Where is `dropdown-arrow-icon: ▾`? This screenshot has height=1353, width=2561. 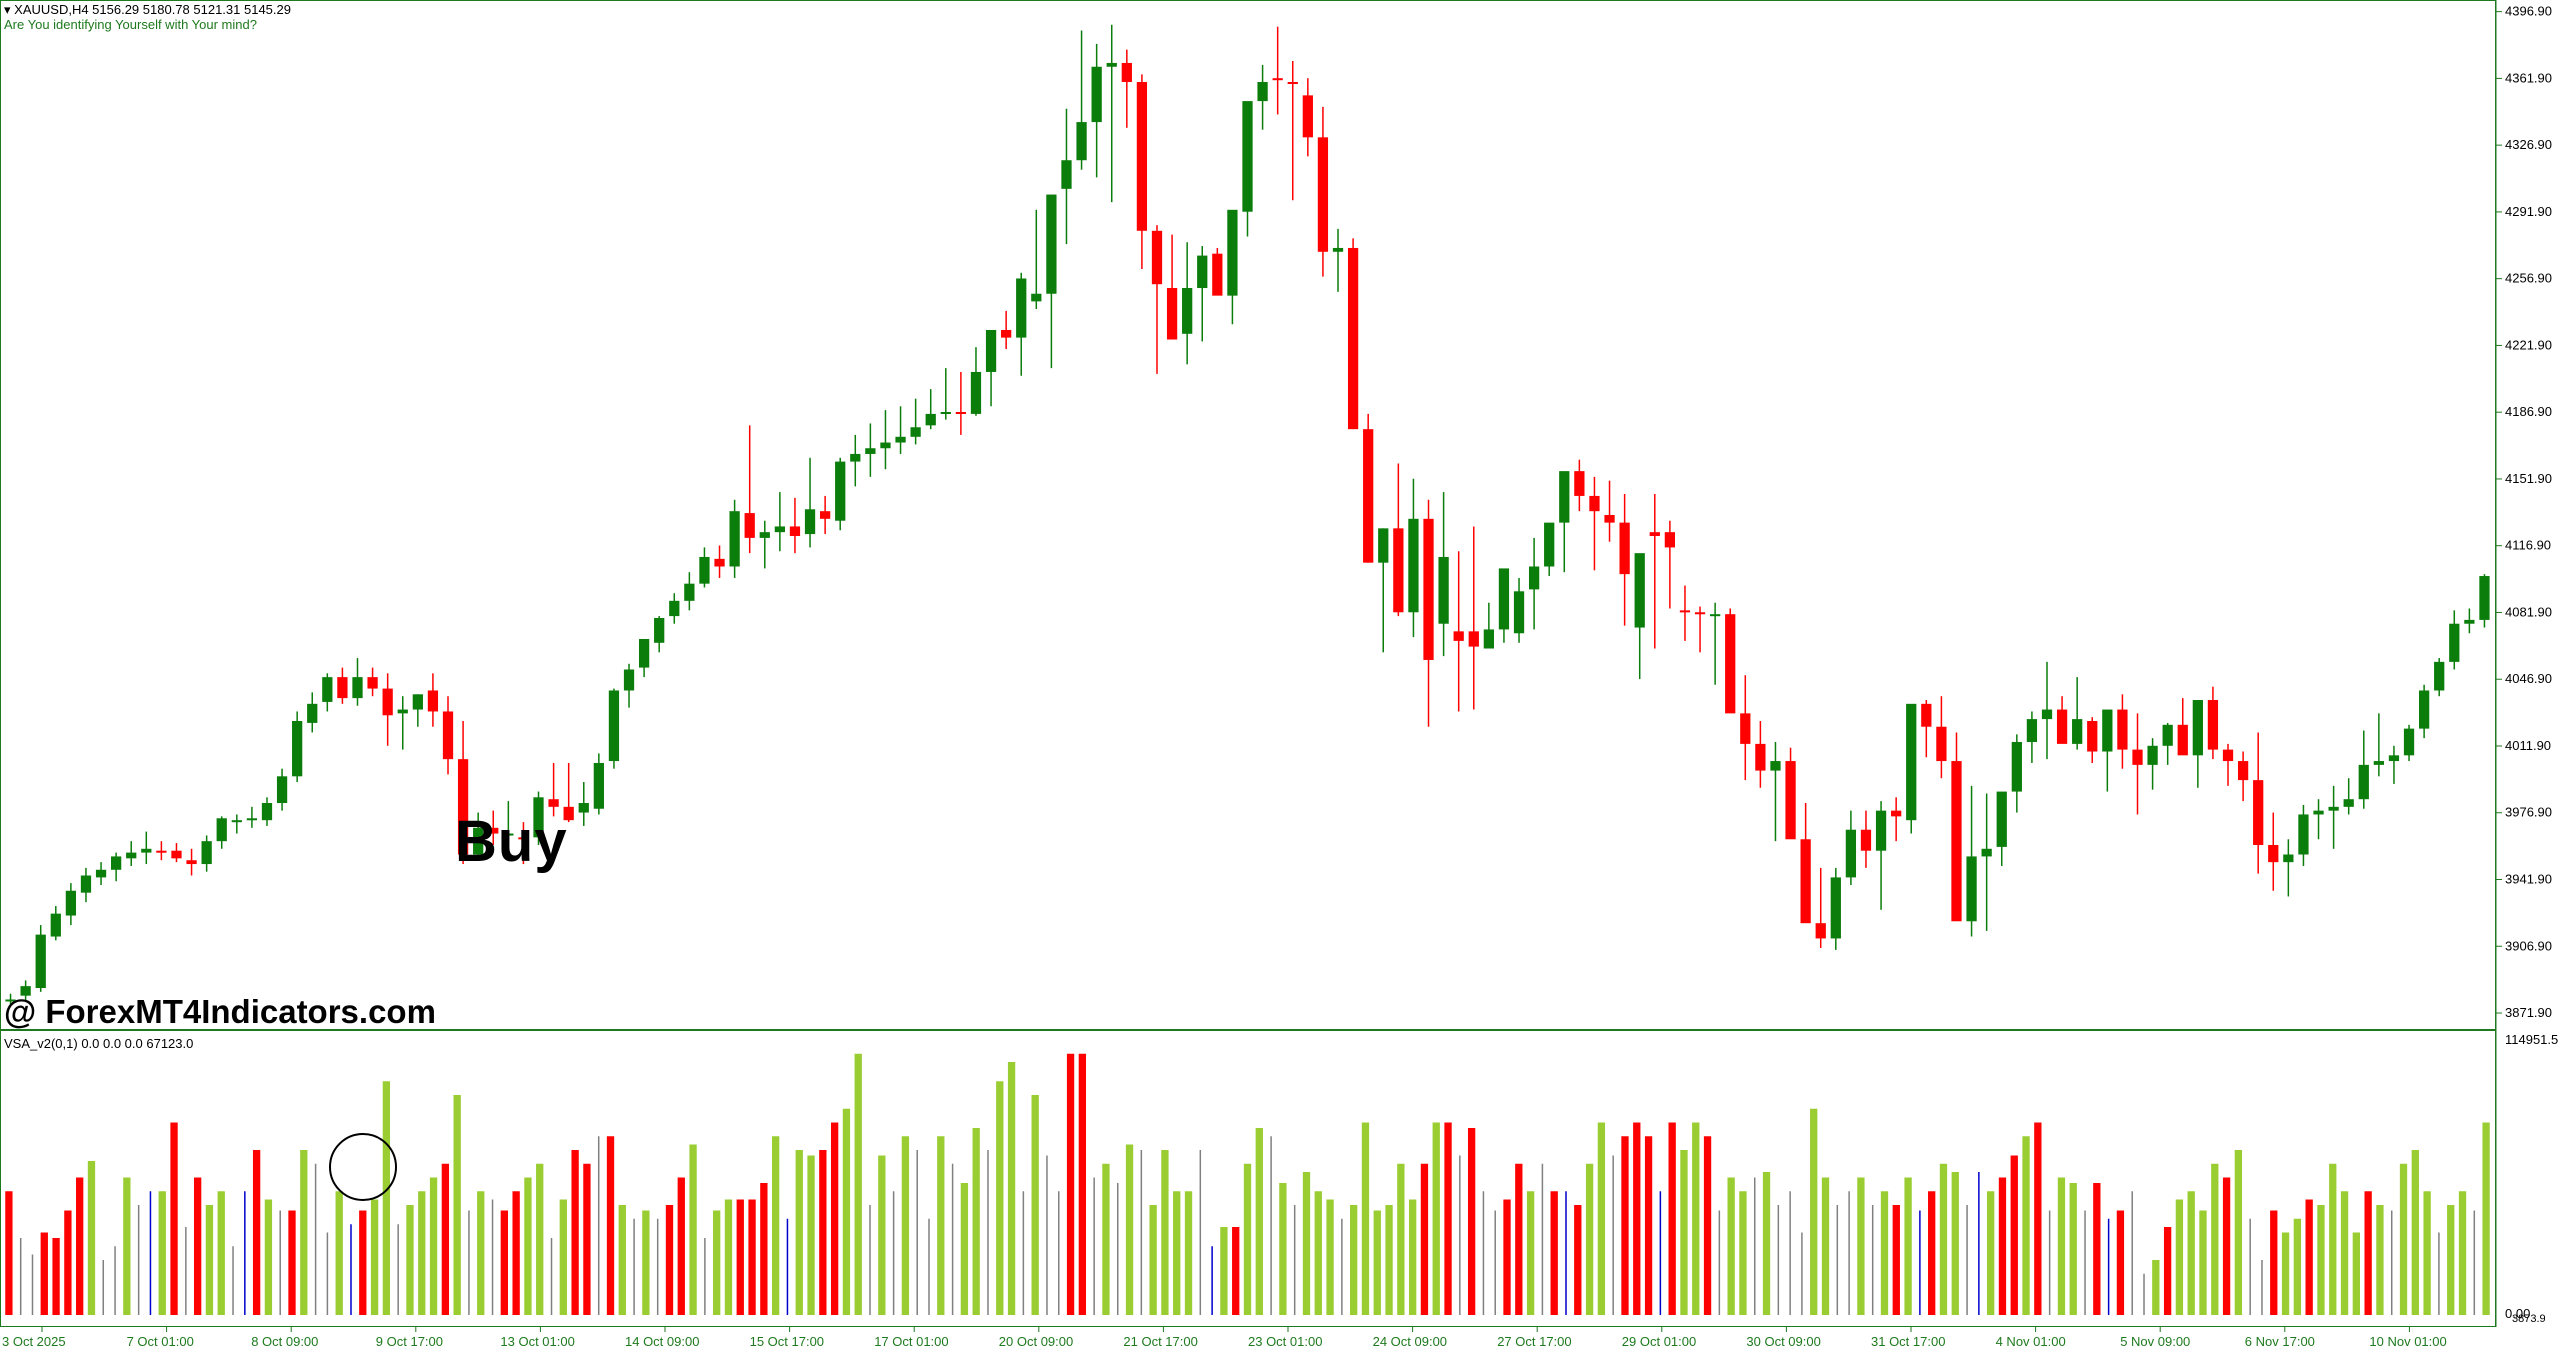
dropdown-arrow-icon: ▾ is located at coordinates (7, 9).